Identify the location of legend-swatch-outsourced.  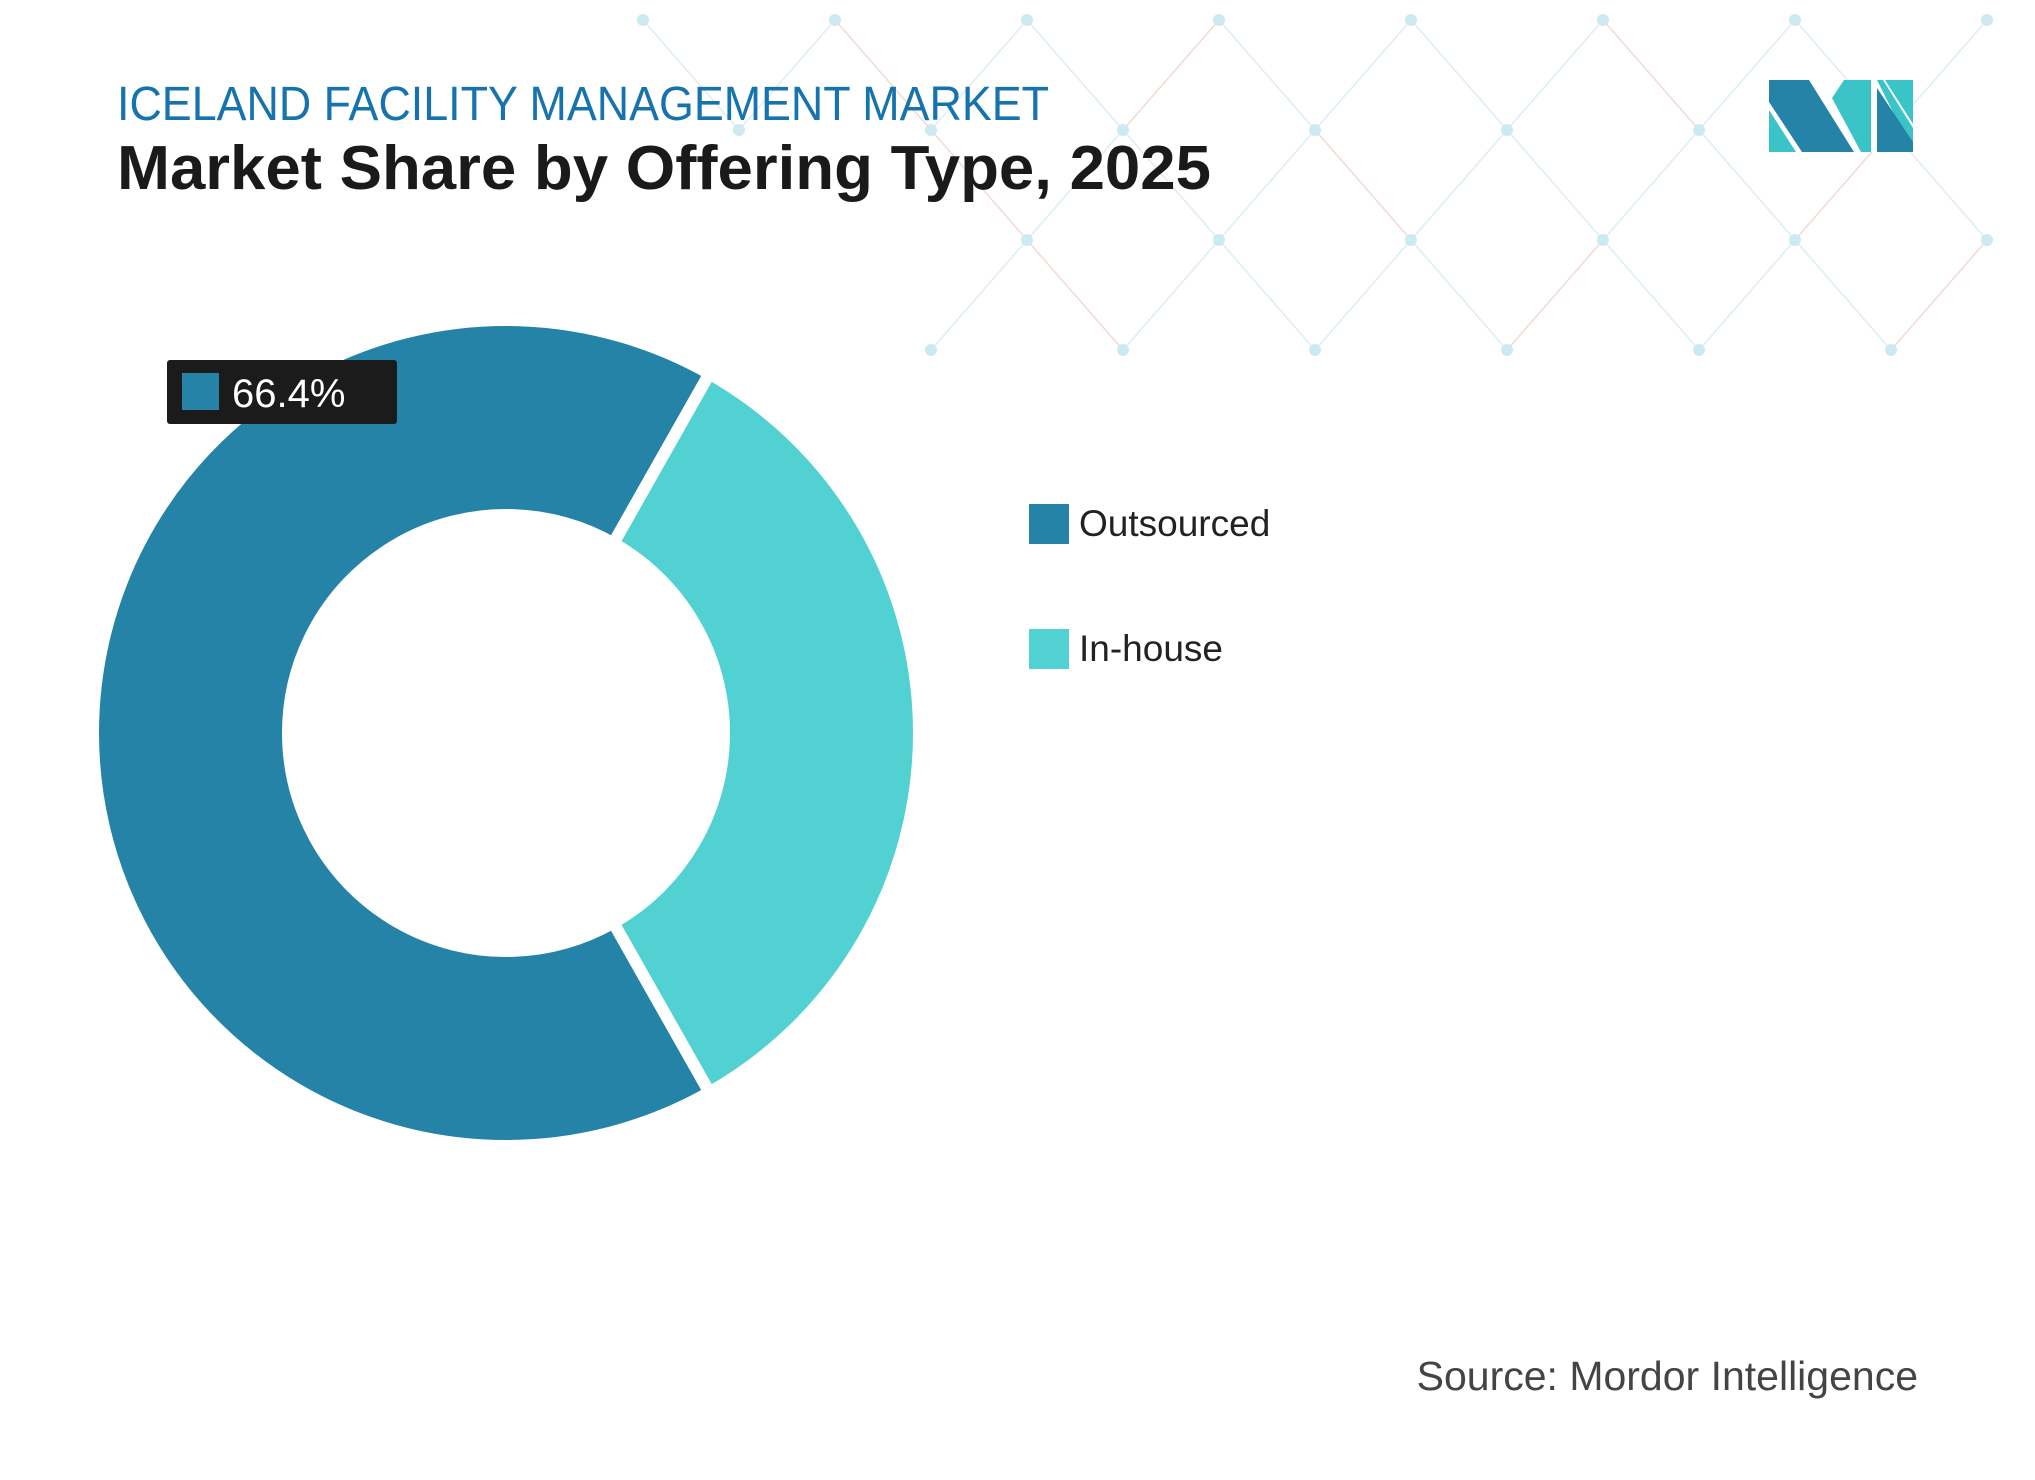
(1049, 524).